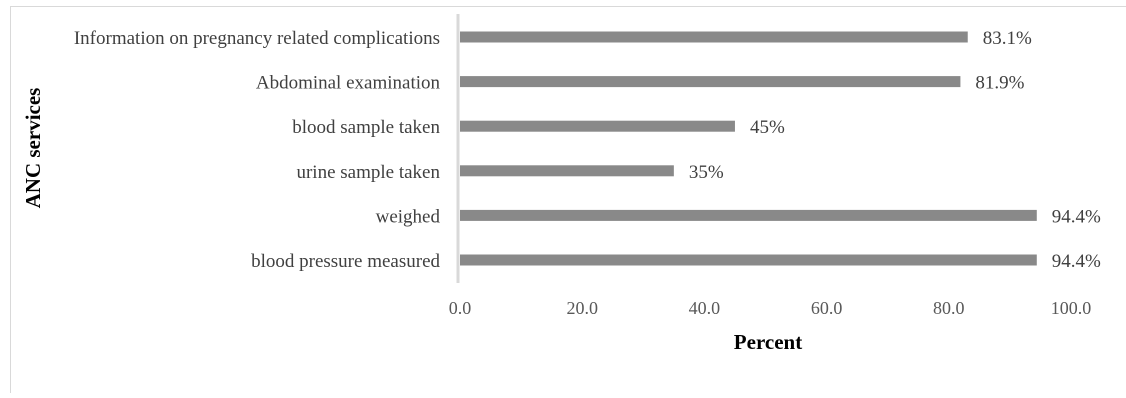 Image resolution: width=1126 pixels, height=398 pixels. I want to click on data-label: 35%, so click(706, 172).